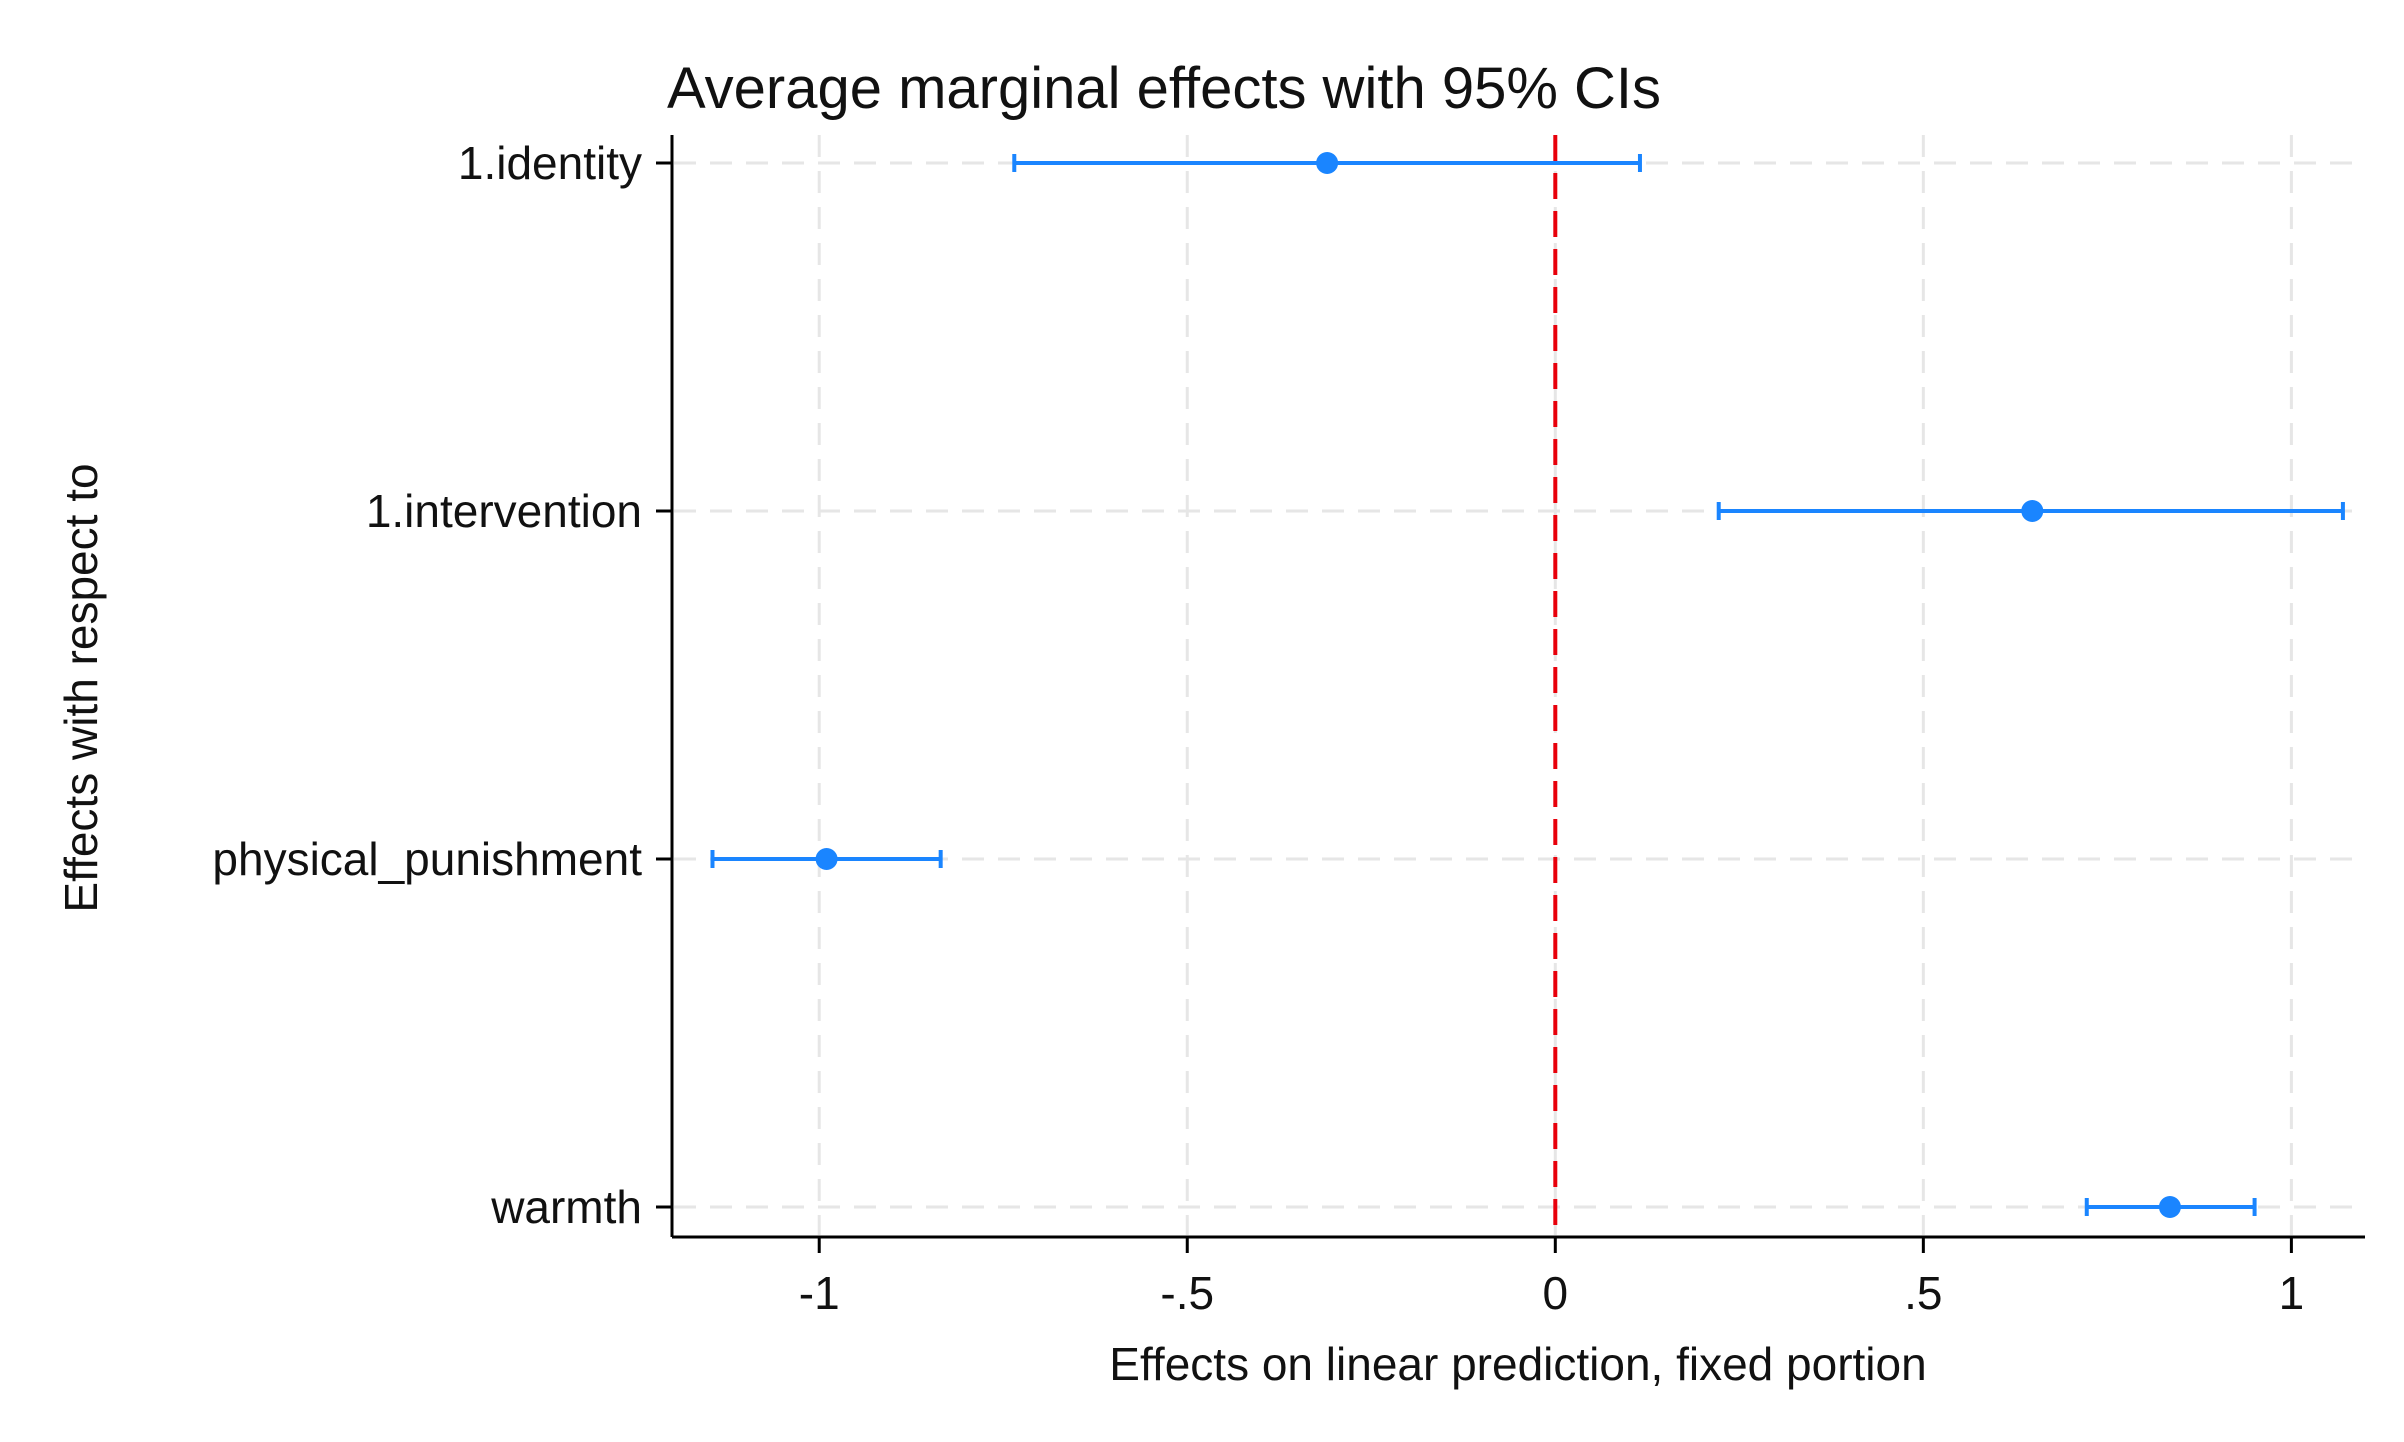 The image size is (2404, 1442). Describe the element at coordinates (504, 511) in the screenshot. I see `y-tick-label: 1.intervention` at that location.